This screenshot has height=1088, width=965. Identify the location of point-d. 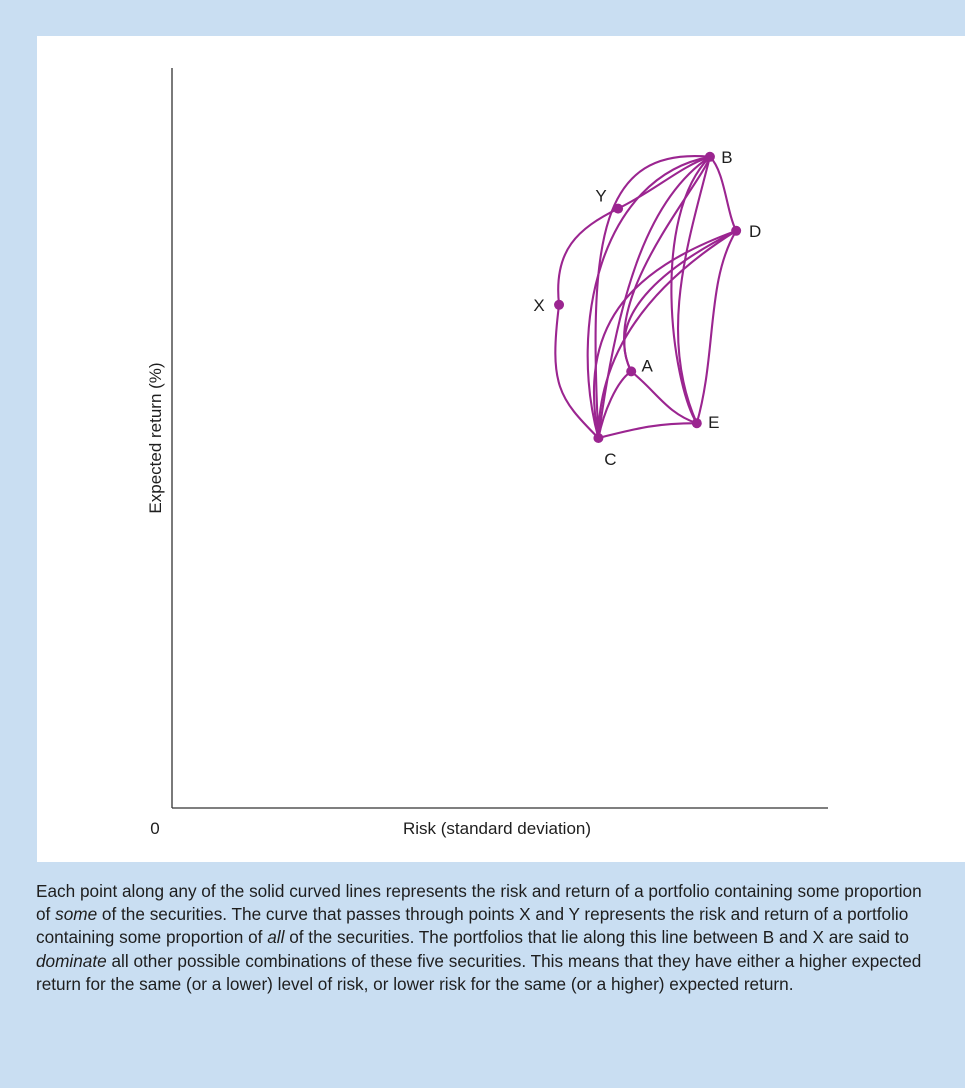
(736, 230).